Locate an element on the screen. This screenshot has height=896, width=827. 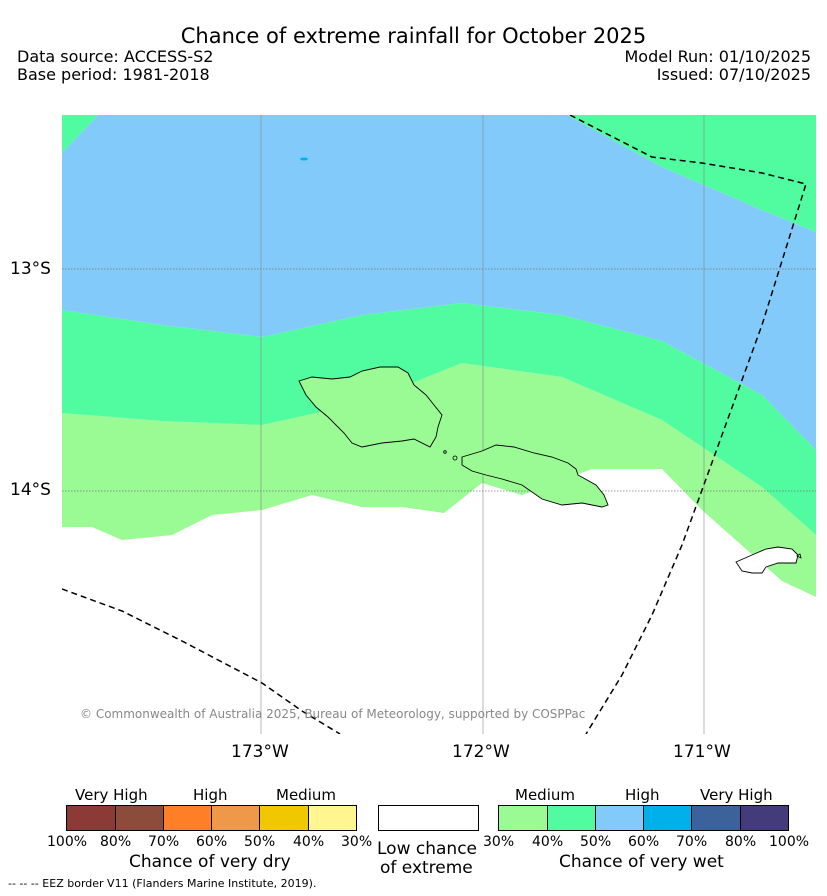
lon-label-171w: 171°W is located at coordinates (702, 752).